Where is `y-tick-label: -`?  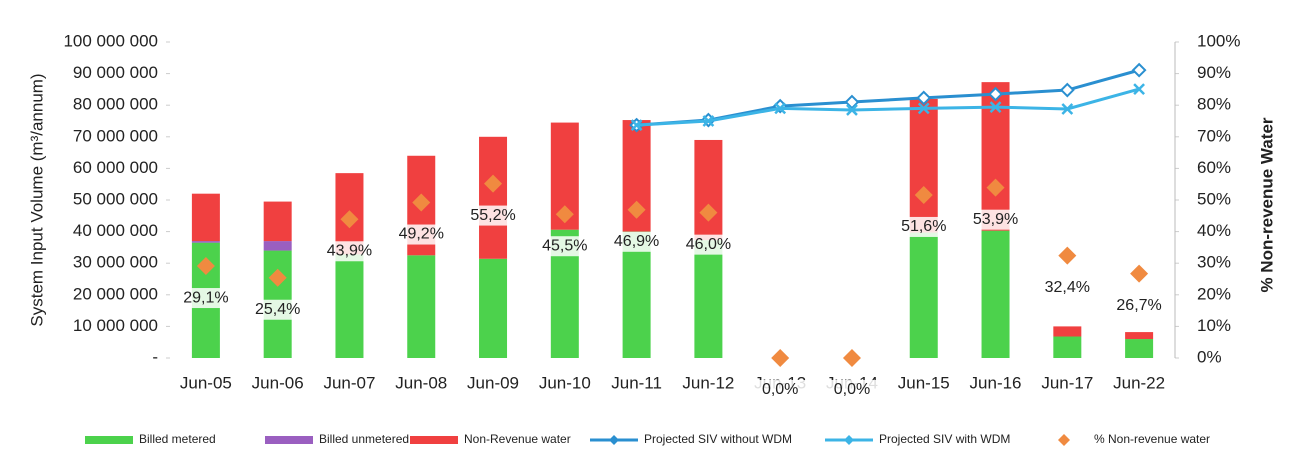
y-tick-label: - is located at coordinates (155, 356).